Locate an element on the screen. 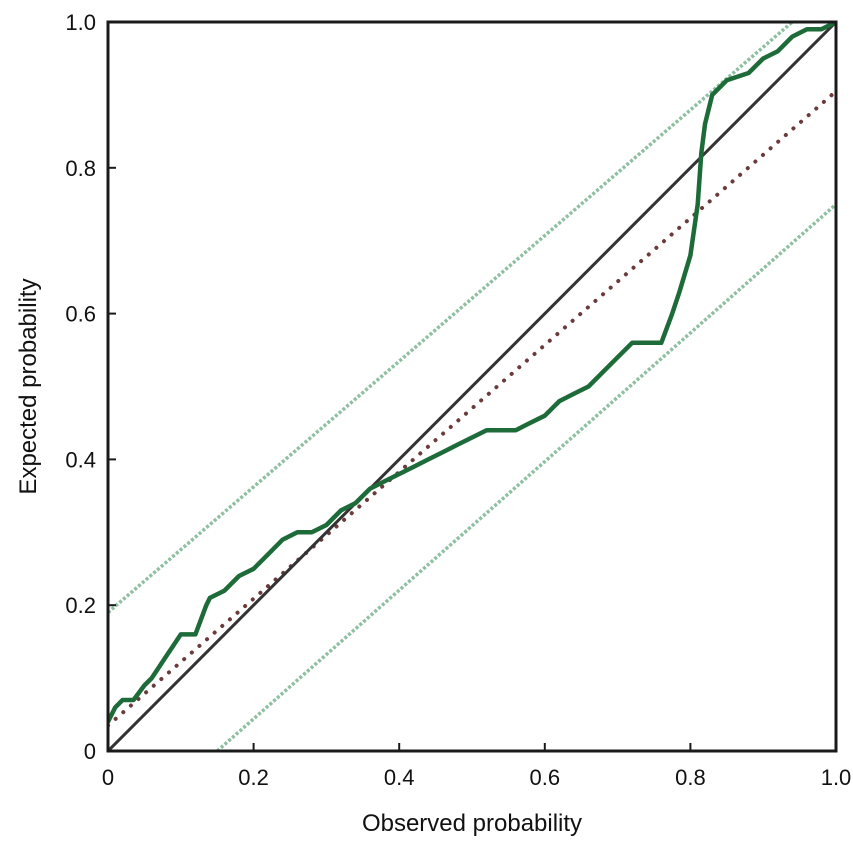 This screenshot has height=843, width=853. y-tick-label: 0.8 is located at coordinates (80, 168).